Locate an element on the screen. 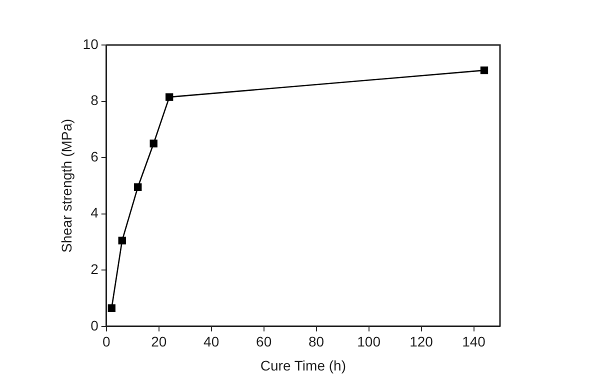 The height and width of the screenshot is (389, 600). x-tick-label: 0 is located at coordinates (106, 342).